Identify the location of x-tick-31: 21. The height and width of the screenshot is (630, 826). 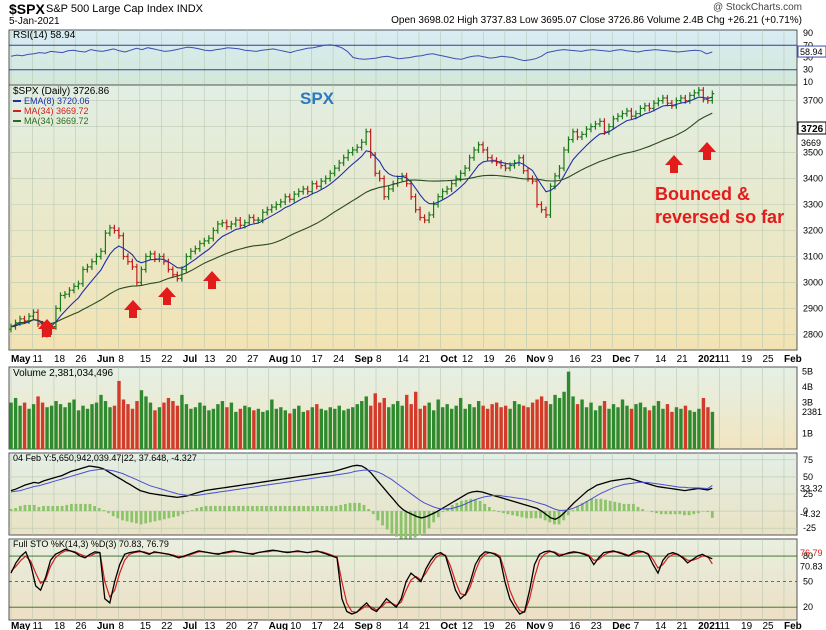
(683, 359).